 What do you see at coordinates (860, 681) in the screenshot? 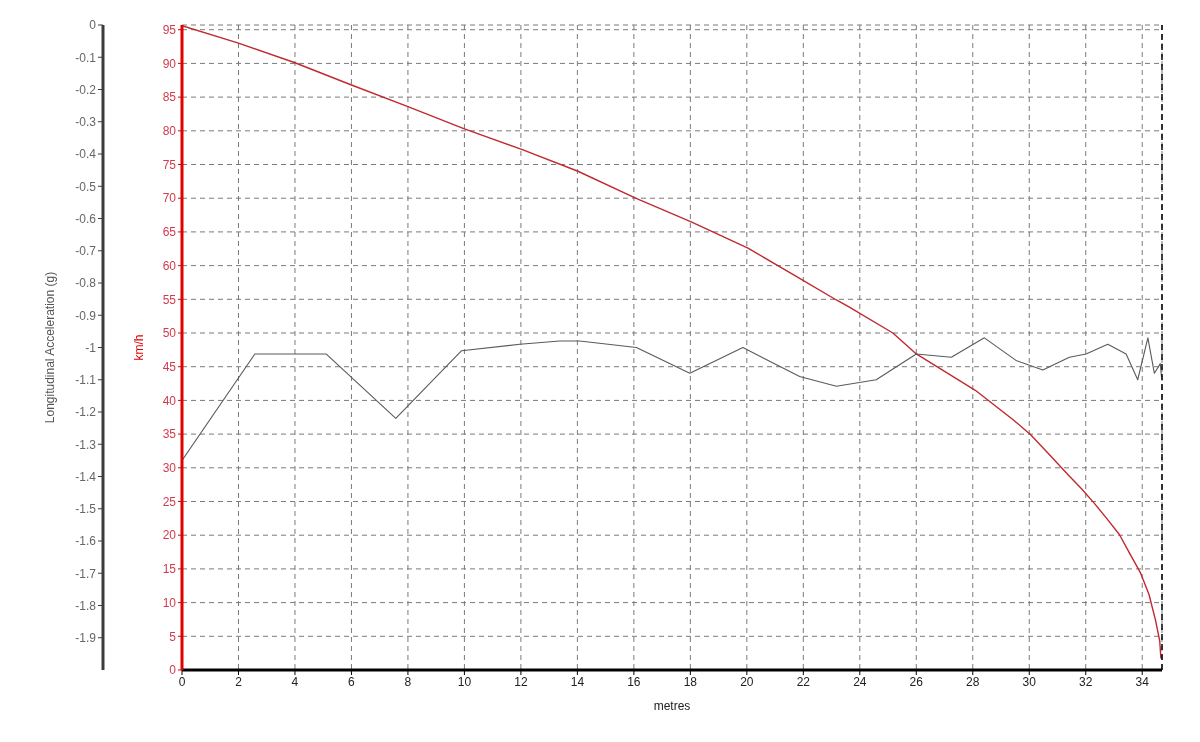
I see `x-tick-label: 24` at bounding box center [860, 681].